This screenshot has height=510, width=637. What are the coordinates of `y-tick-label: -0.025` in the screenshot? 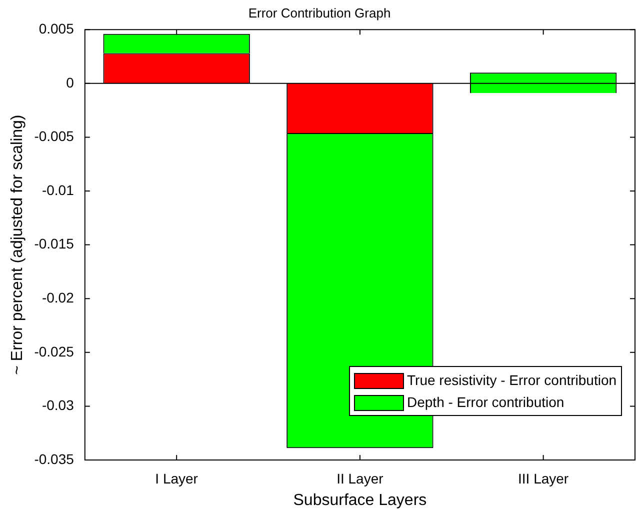 It's located at (54, 351).